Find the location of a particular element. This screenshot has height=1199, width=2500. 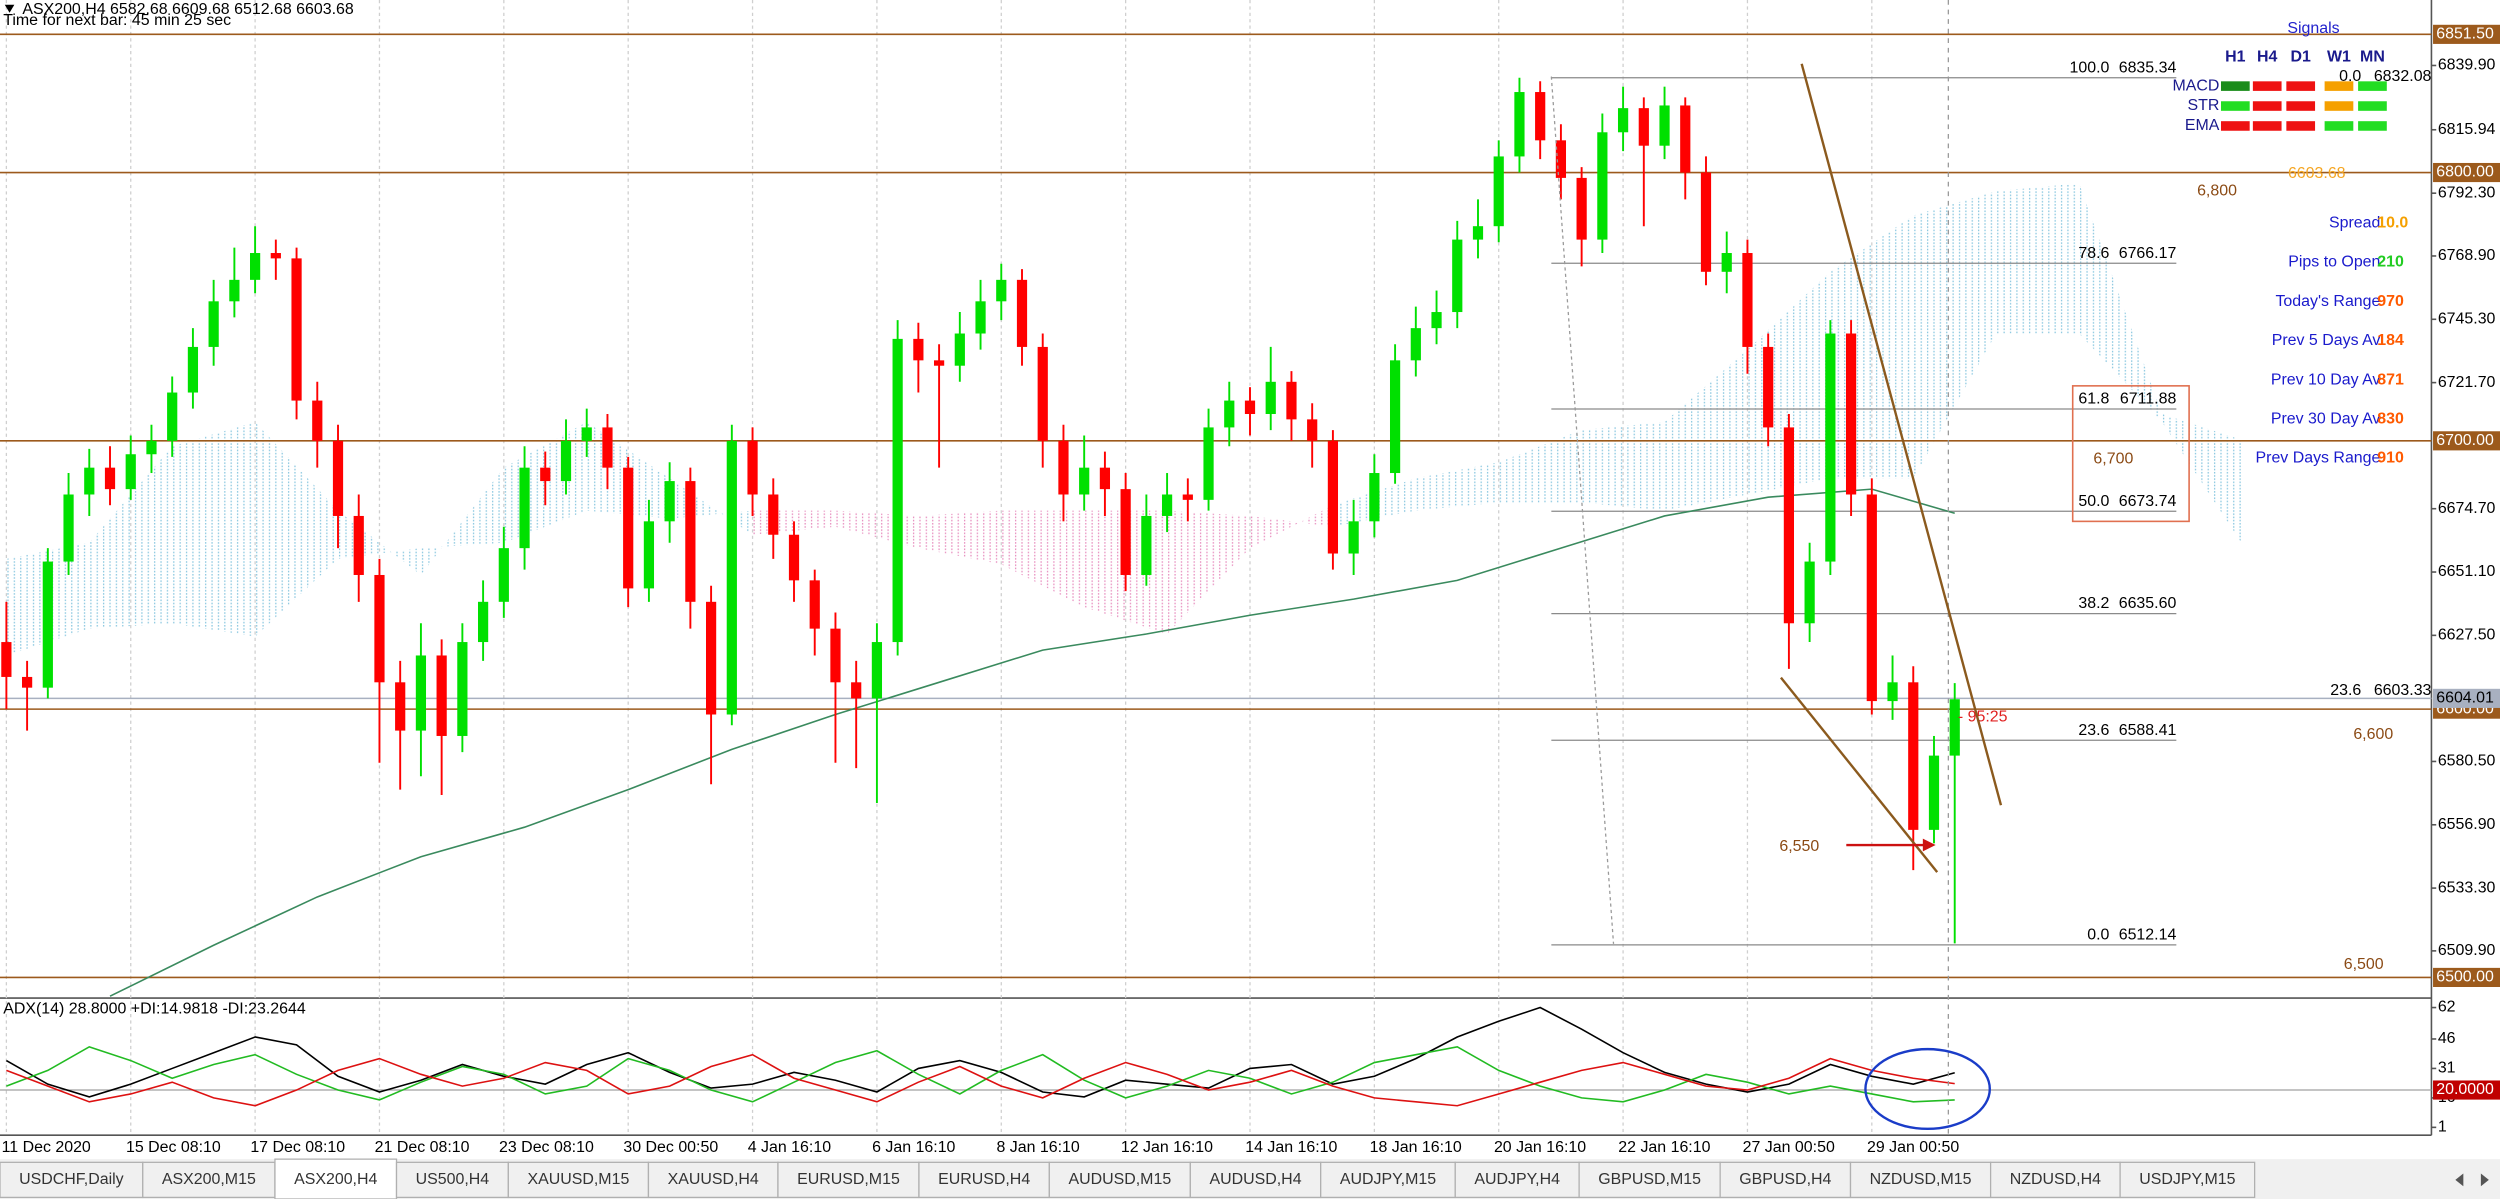

tab: NZDUSD,H4 is located at coordinates (2055, 1180).